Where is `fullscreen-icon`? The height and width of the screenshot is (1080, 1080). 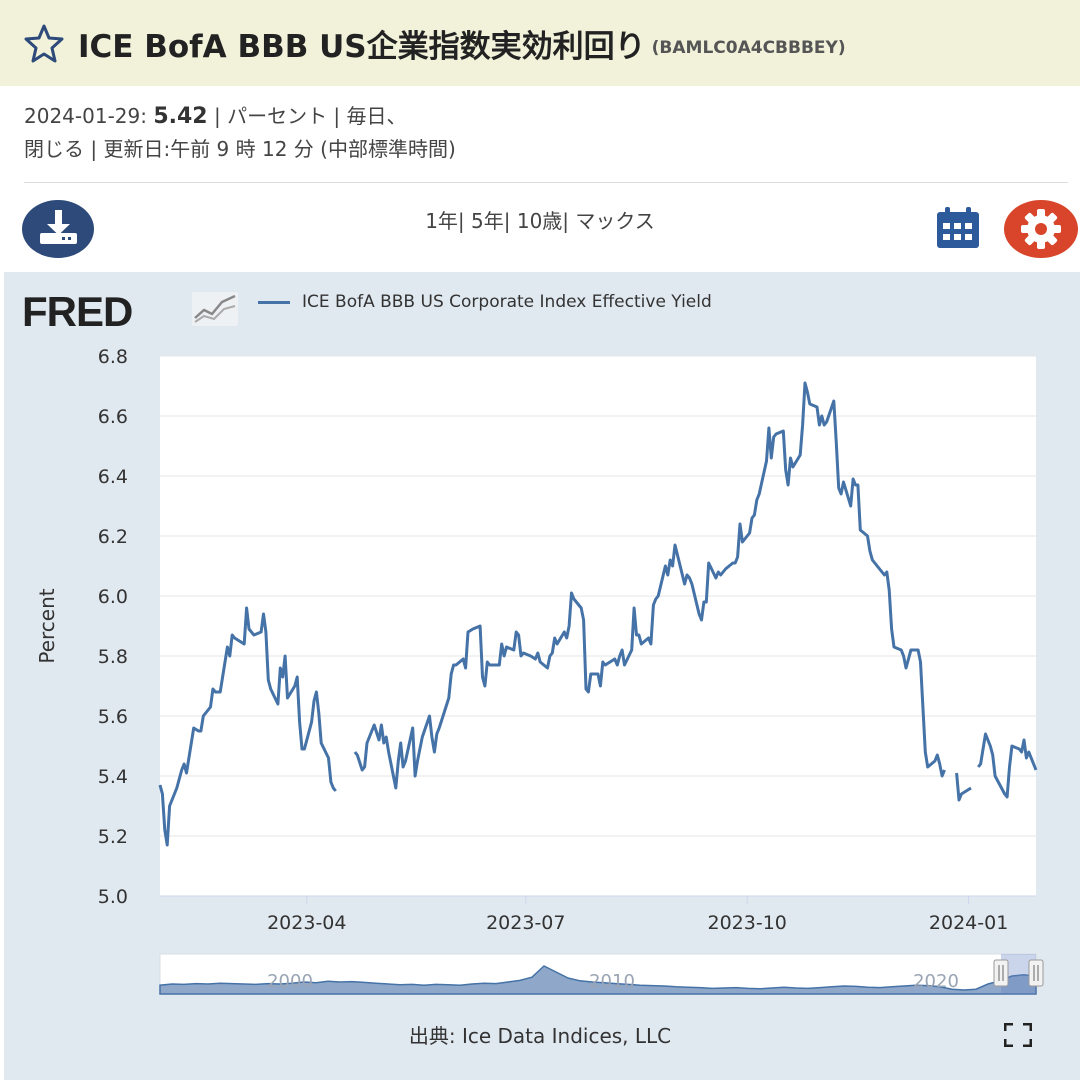 fullscreen-icon is located at coordinates (1018, 1035).